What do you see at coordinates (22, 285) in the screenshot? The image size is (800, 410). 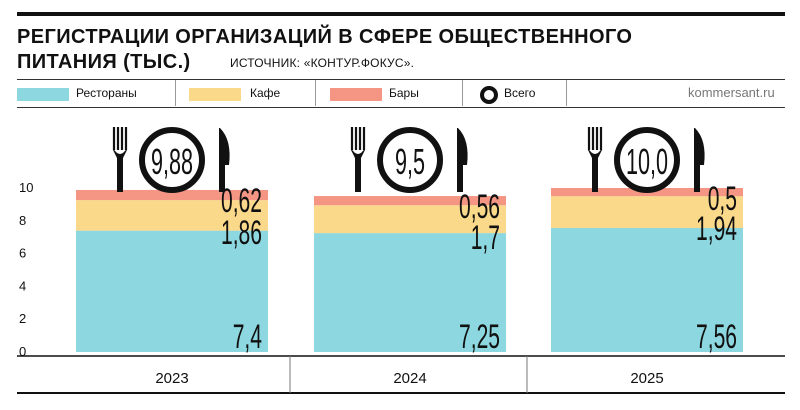 I see `y-tick-label: 4` at bounding box center [22, 285].